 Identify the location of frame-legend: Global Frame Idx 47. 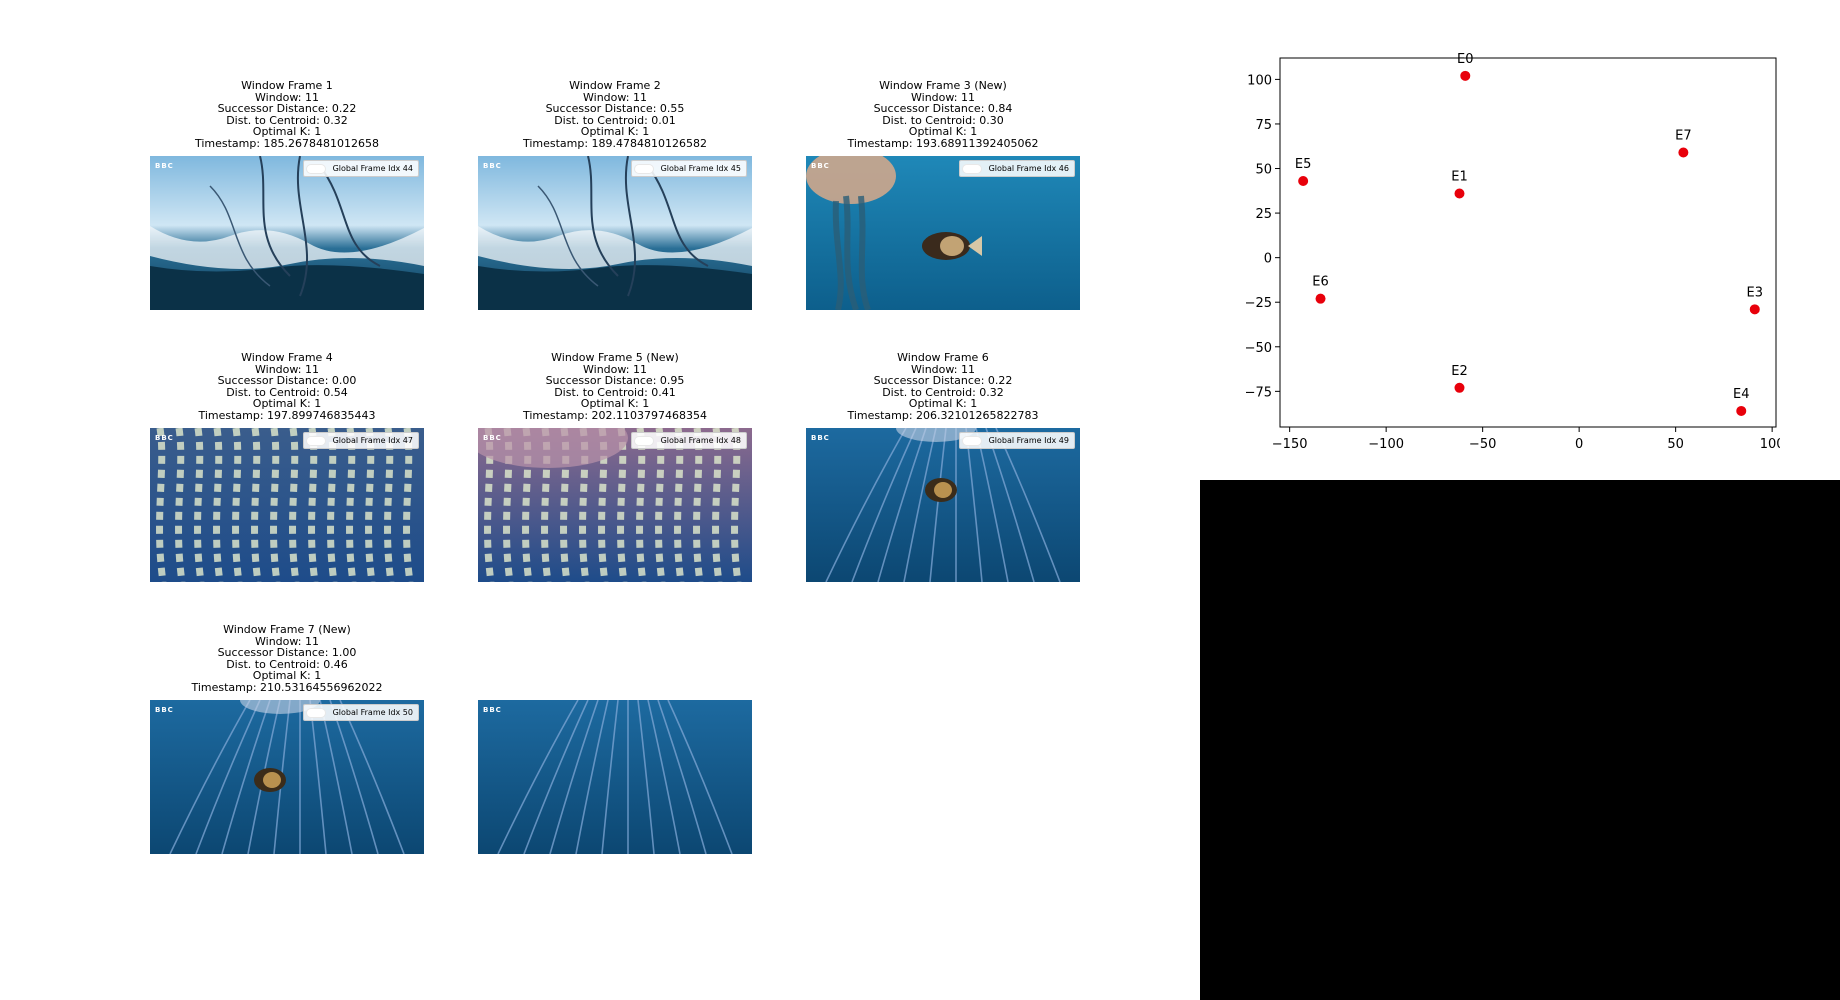
(360, 440).